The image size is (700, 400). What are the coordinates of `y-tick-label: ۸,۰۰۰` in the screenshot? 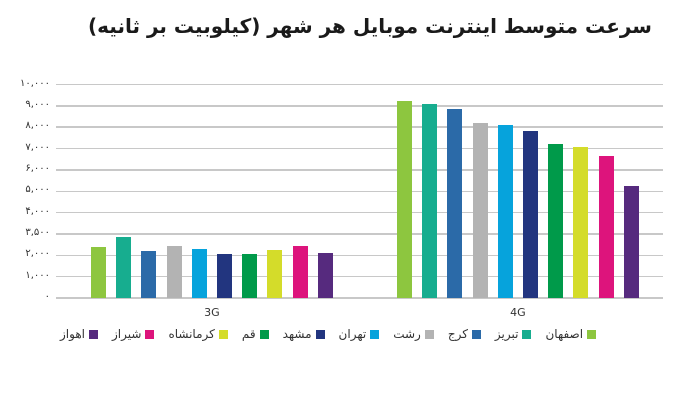 It's located at (37, 126).